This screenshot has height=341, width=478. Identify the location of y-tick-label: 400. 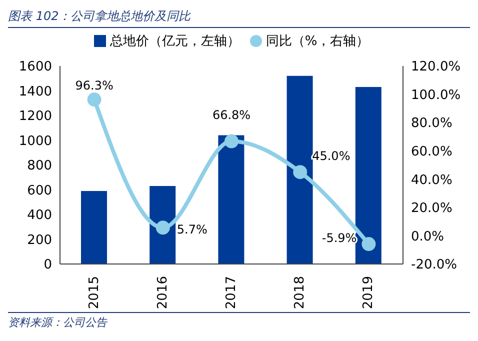
(39, 216).